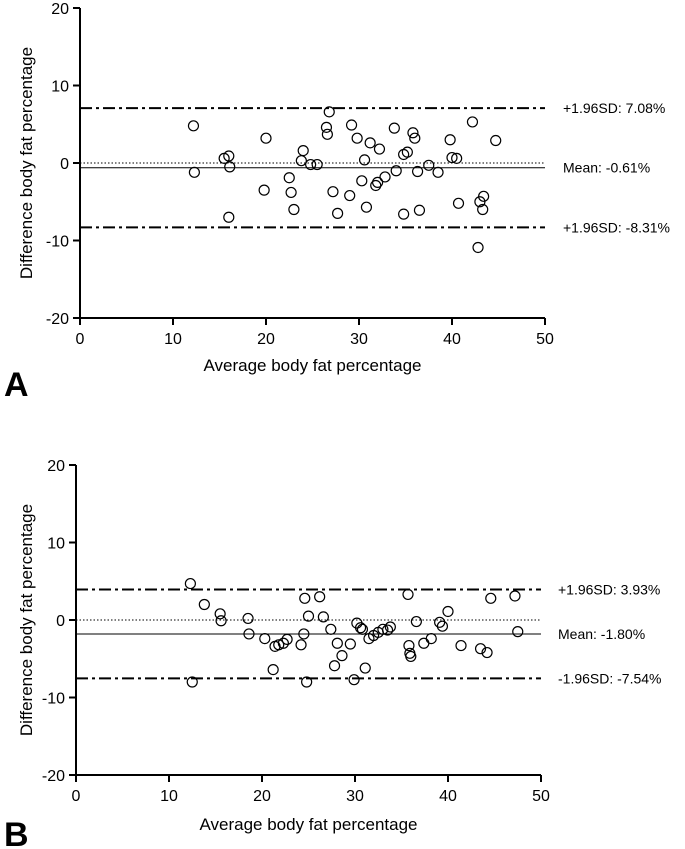 The width and height of the screenshot is (685, 849). What do you see at coordinates (614, 108) in the screenshot?
I see `upper-limit-label: +1.96SD: 7.08%` at bounding box center [614, 108].